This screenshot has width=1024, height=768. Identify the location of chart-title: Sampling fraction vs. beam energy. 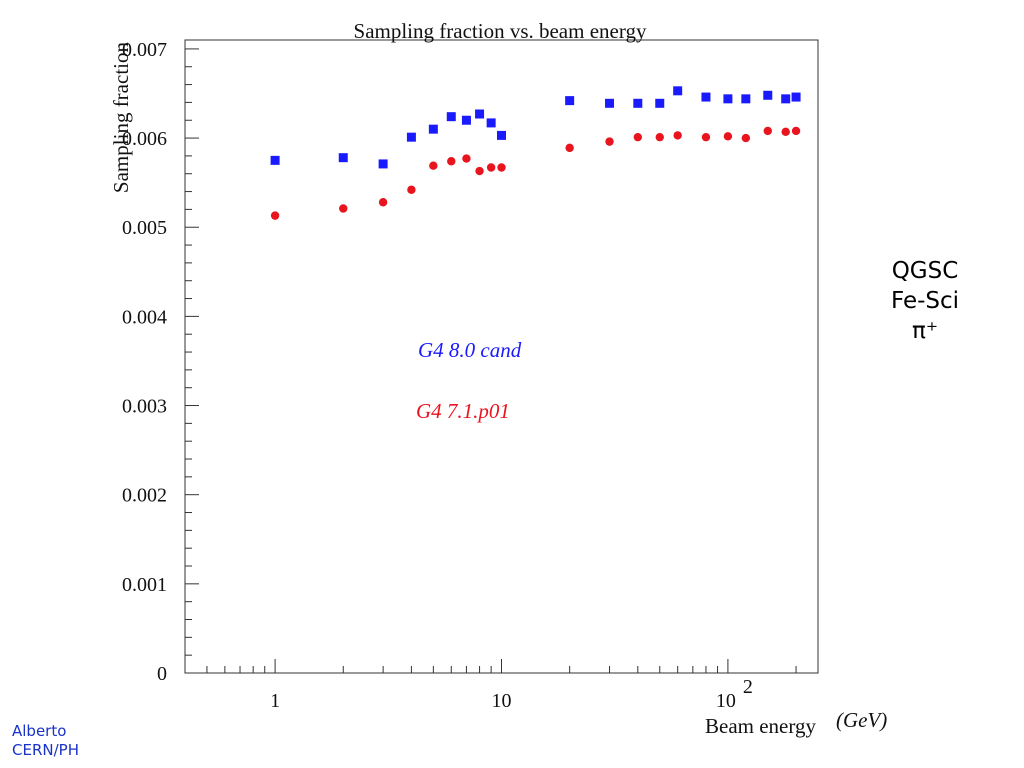
(500, 31).